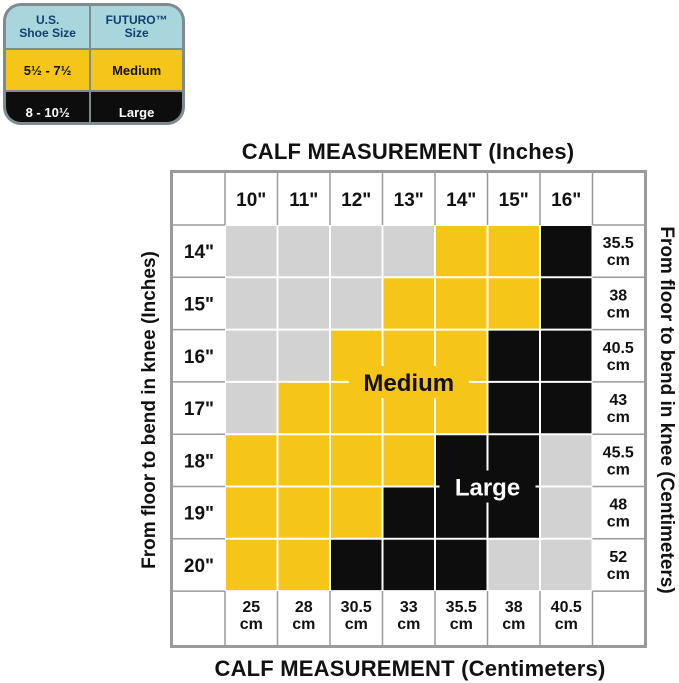 This screenshot has width=679, height=683. What do you see at coordinates (513, 616) in the screenshot?
I see `x-tick-cm: 38 cm` at bounding box center [513, 616].